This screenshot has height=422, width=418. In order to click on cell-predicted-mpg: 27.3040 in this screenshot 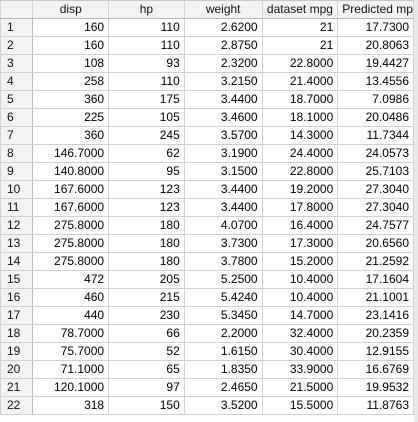, I will do `click(375, 189)`.